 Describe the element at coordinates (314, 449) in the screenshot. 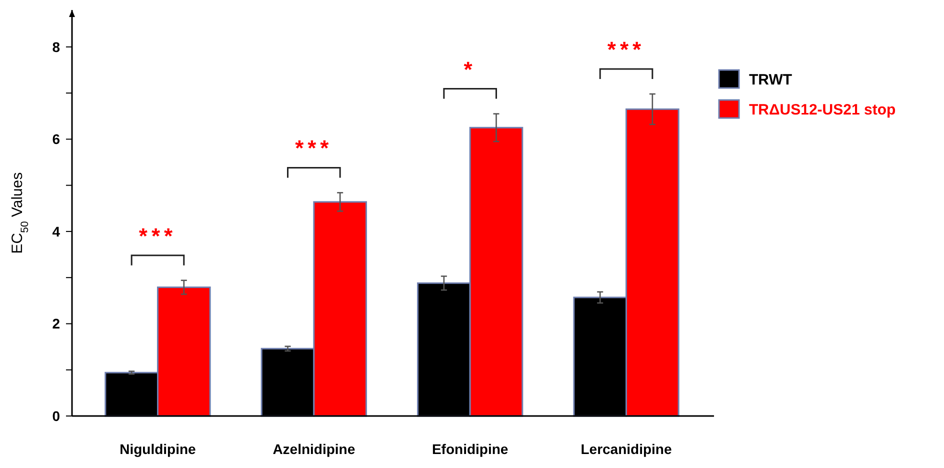

I see `x-tick-label: Azelnidipine` at that location.